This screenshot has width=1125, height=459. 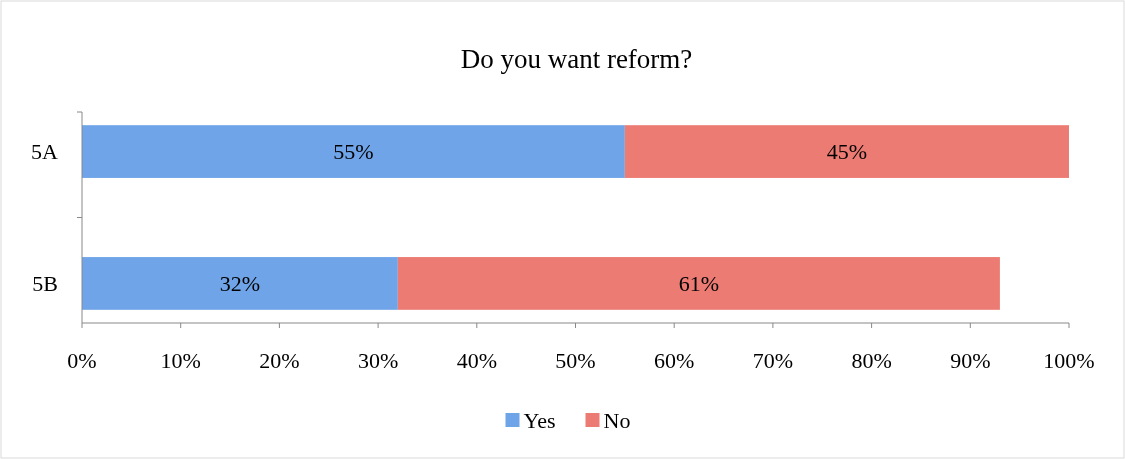 What do you see at coordinates (1069, 360) in the screenshot?
I see `x-tick-label: 100%` at bounding box center [1069, 360].